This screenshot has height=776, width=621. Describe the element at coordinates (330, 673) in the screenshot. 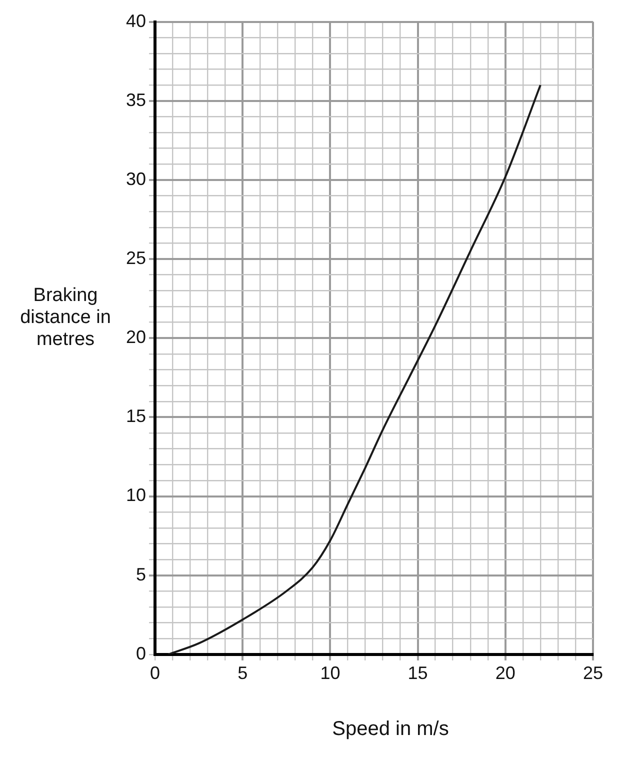

I see `x-tick-label: 10` at that location.